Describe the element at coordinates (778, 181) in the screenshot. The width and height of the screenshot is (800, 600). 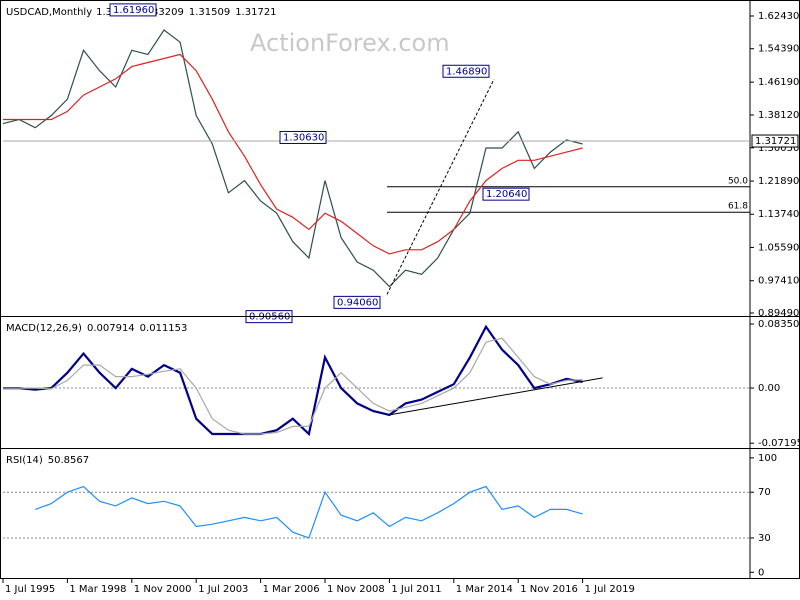
I see `y-tick-label: 1.21890` at that location.